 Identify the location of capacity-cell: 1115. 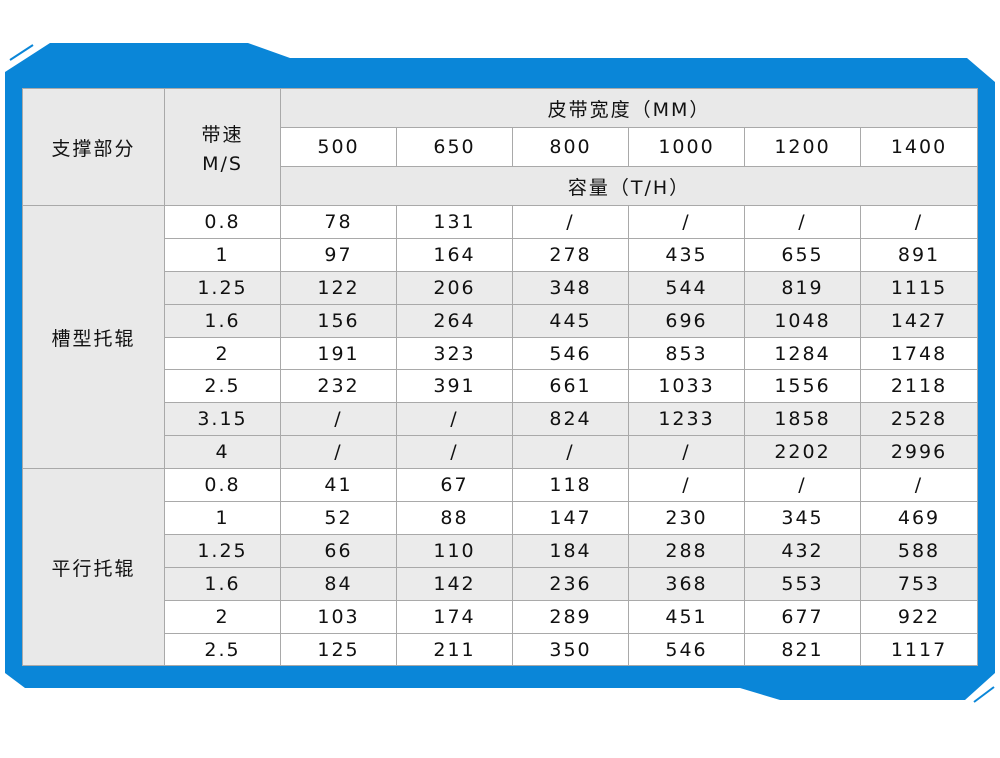
(919, 287).